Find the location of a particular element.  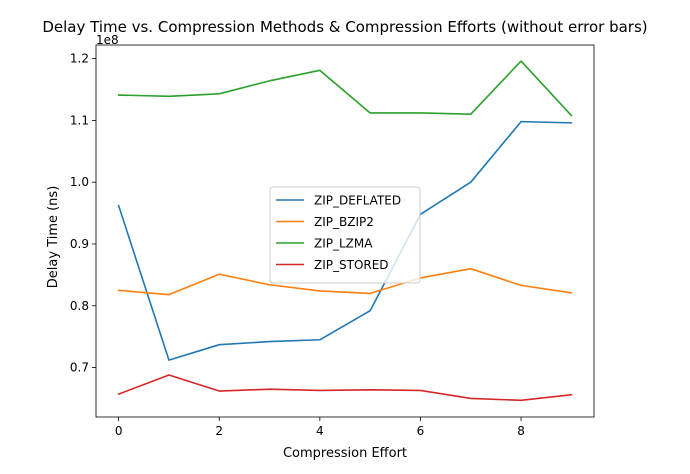

series-line-zip-bzip2 is located at coordinates (345, 281).